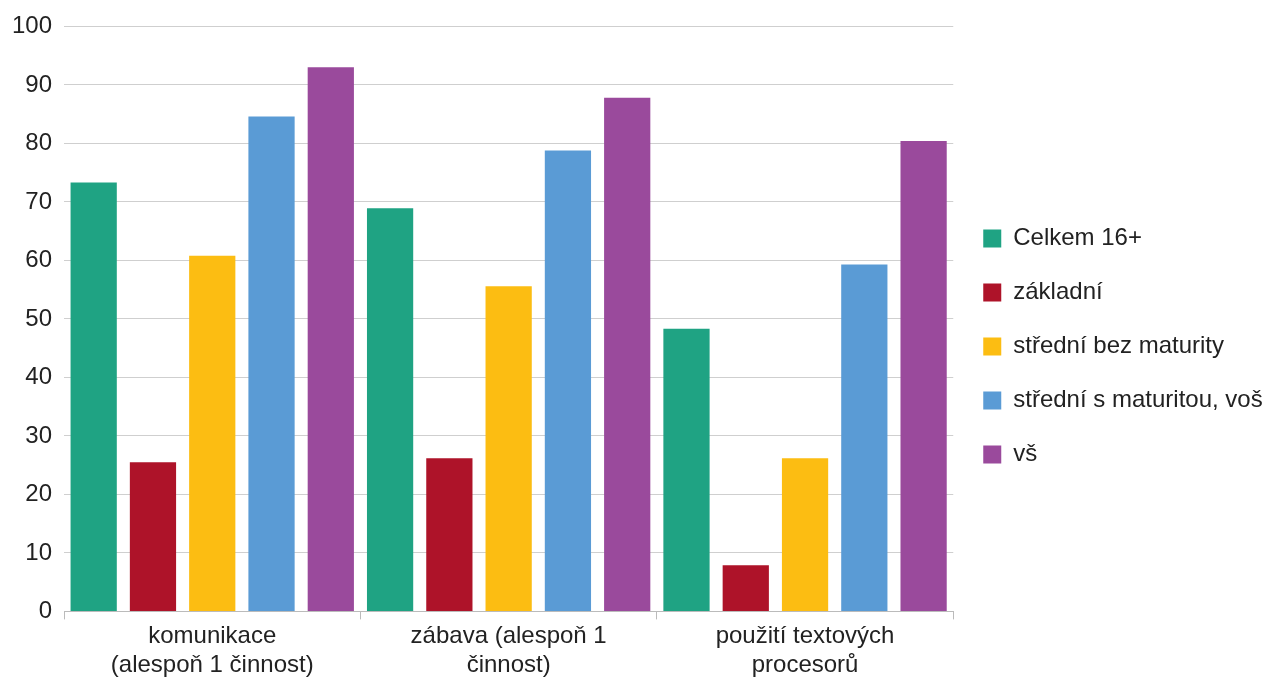 The image size is (1271, 683). What do you see at coordinates (508, 649) in the screenshot?
I see `x-tick-label: zábava (alespoň 1 činnost)` at bounding box center [508, 649].